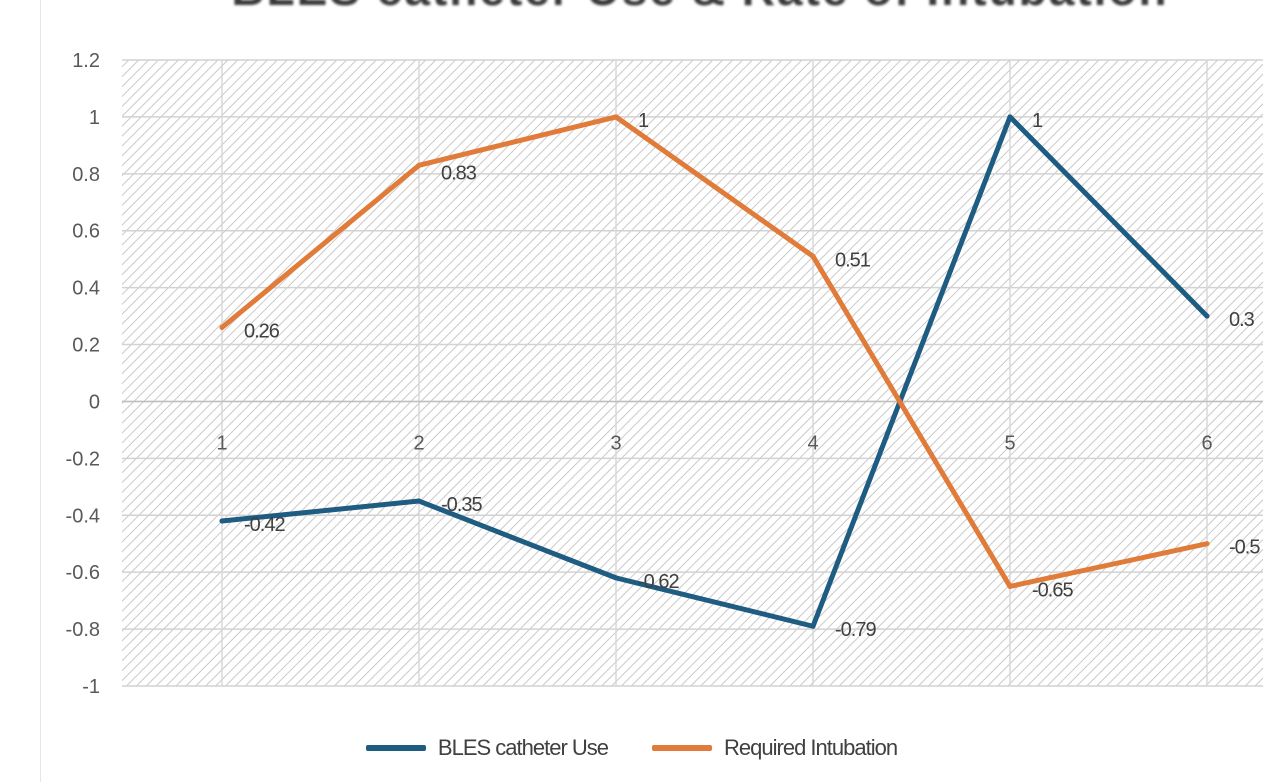  What do you see at coordinates (1242, 320) in the screenshot?
I see `data-label: 0.3` at bounding box center [1242, 320].